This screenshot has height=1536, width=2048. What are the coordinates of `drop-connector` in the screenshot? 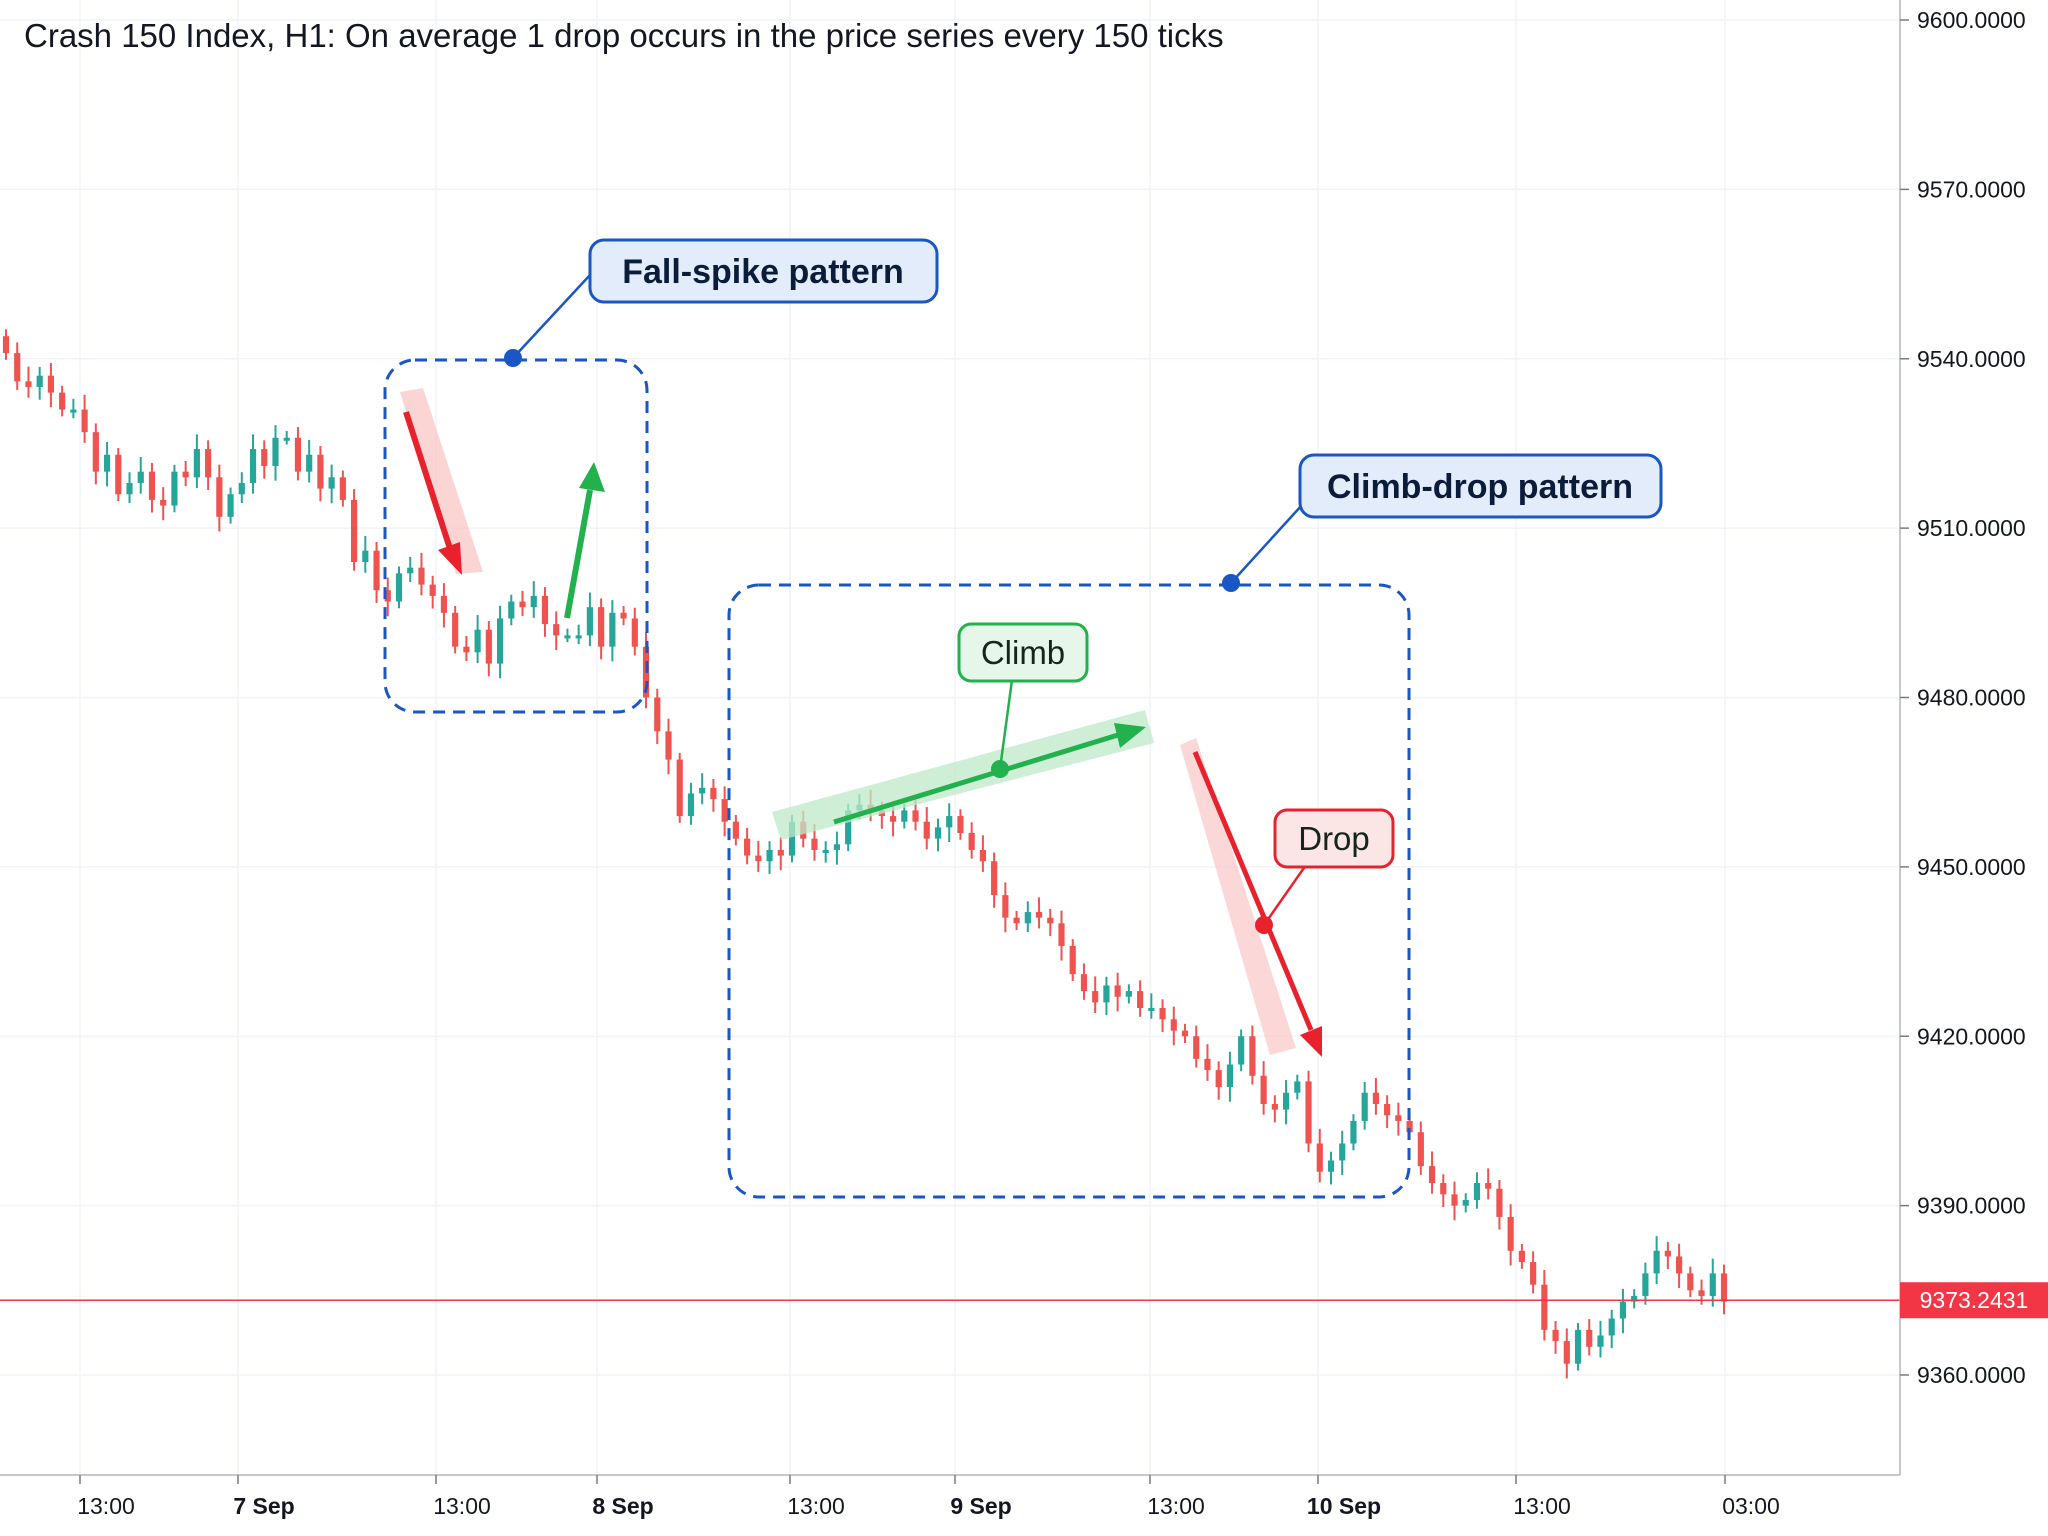 It's located at (1285, 895).